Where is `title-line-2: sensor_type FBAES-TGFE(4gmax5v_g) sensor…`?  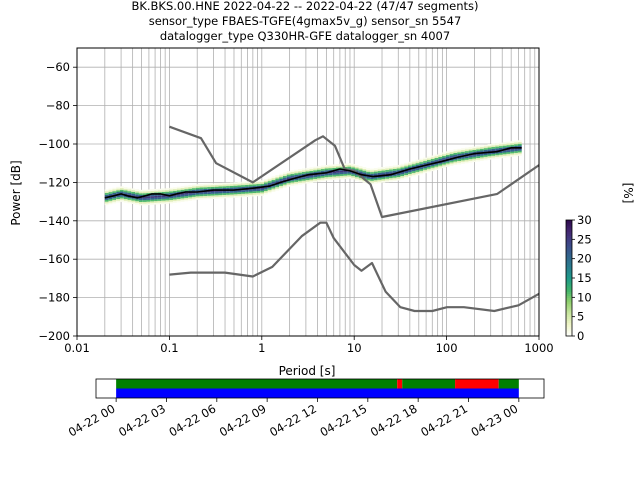 title-line-2: sensor_type FBAES-TGFE(4gmax5v_g) sensor… is located at coordinates (305, 21).